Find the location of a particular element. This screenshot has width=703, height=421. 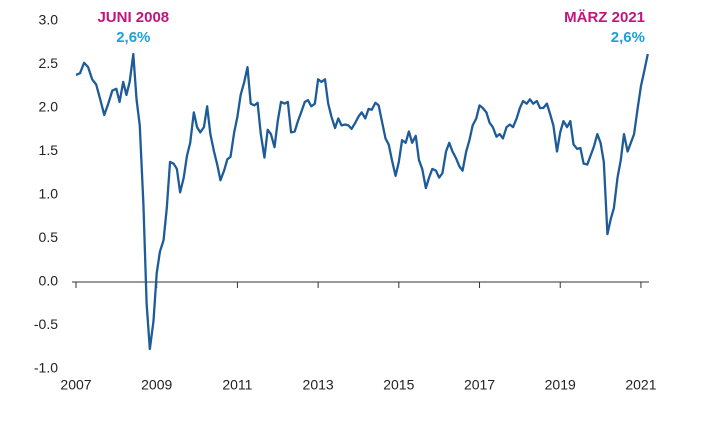

x-tick-label: 2017 is located at coordinates (479, 385).